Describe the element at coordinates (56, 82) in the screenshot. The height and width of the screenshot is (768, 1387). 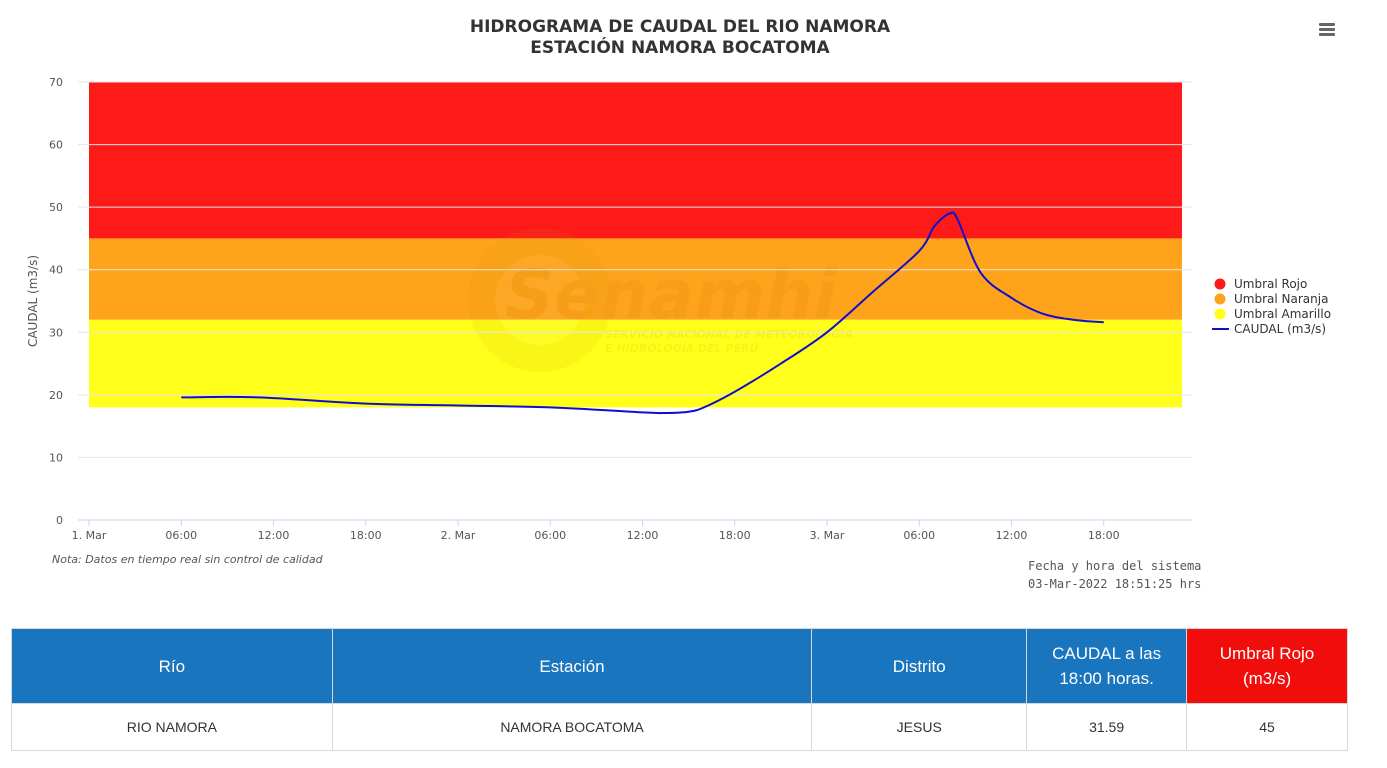
I see `y-tick-label: 70` at that location.